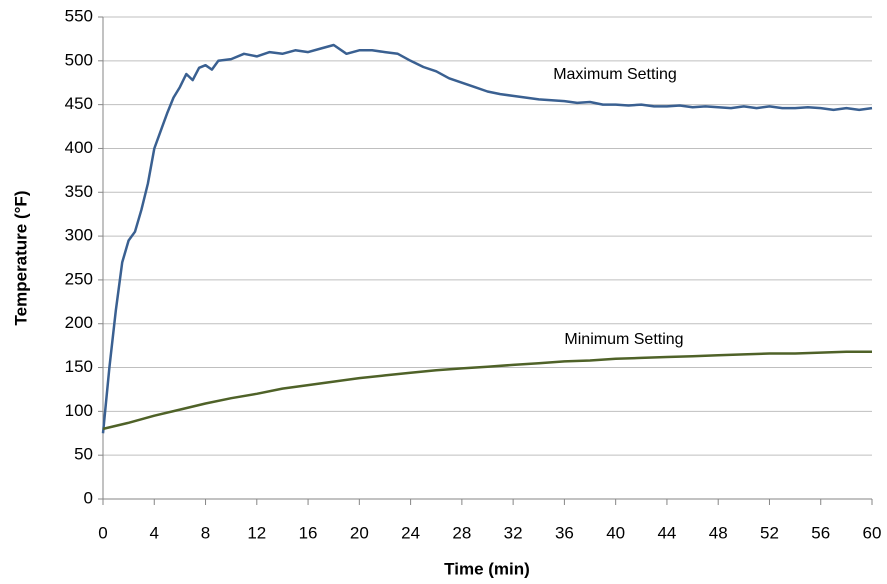 This screenshot has width=887, height=584. What do you see at coordinates (79, 278) in the screenshot?
I see `y-tick-label: 250` at bounding box center [79, 278].